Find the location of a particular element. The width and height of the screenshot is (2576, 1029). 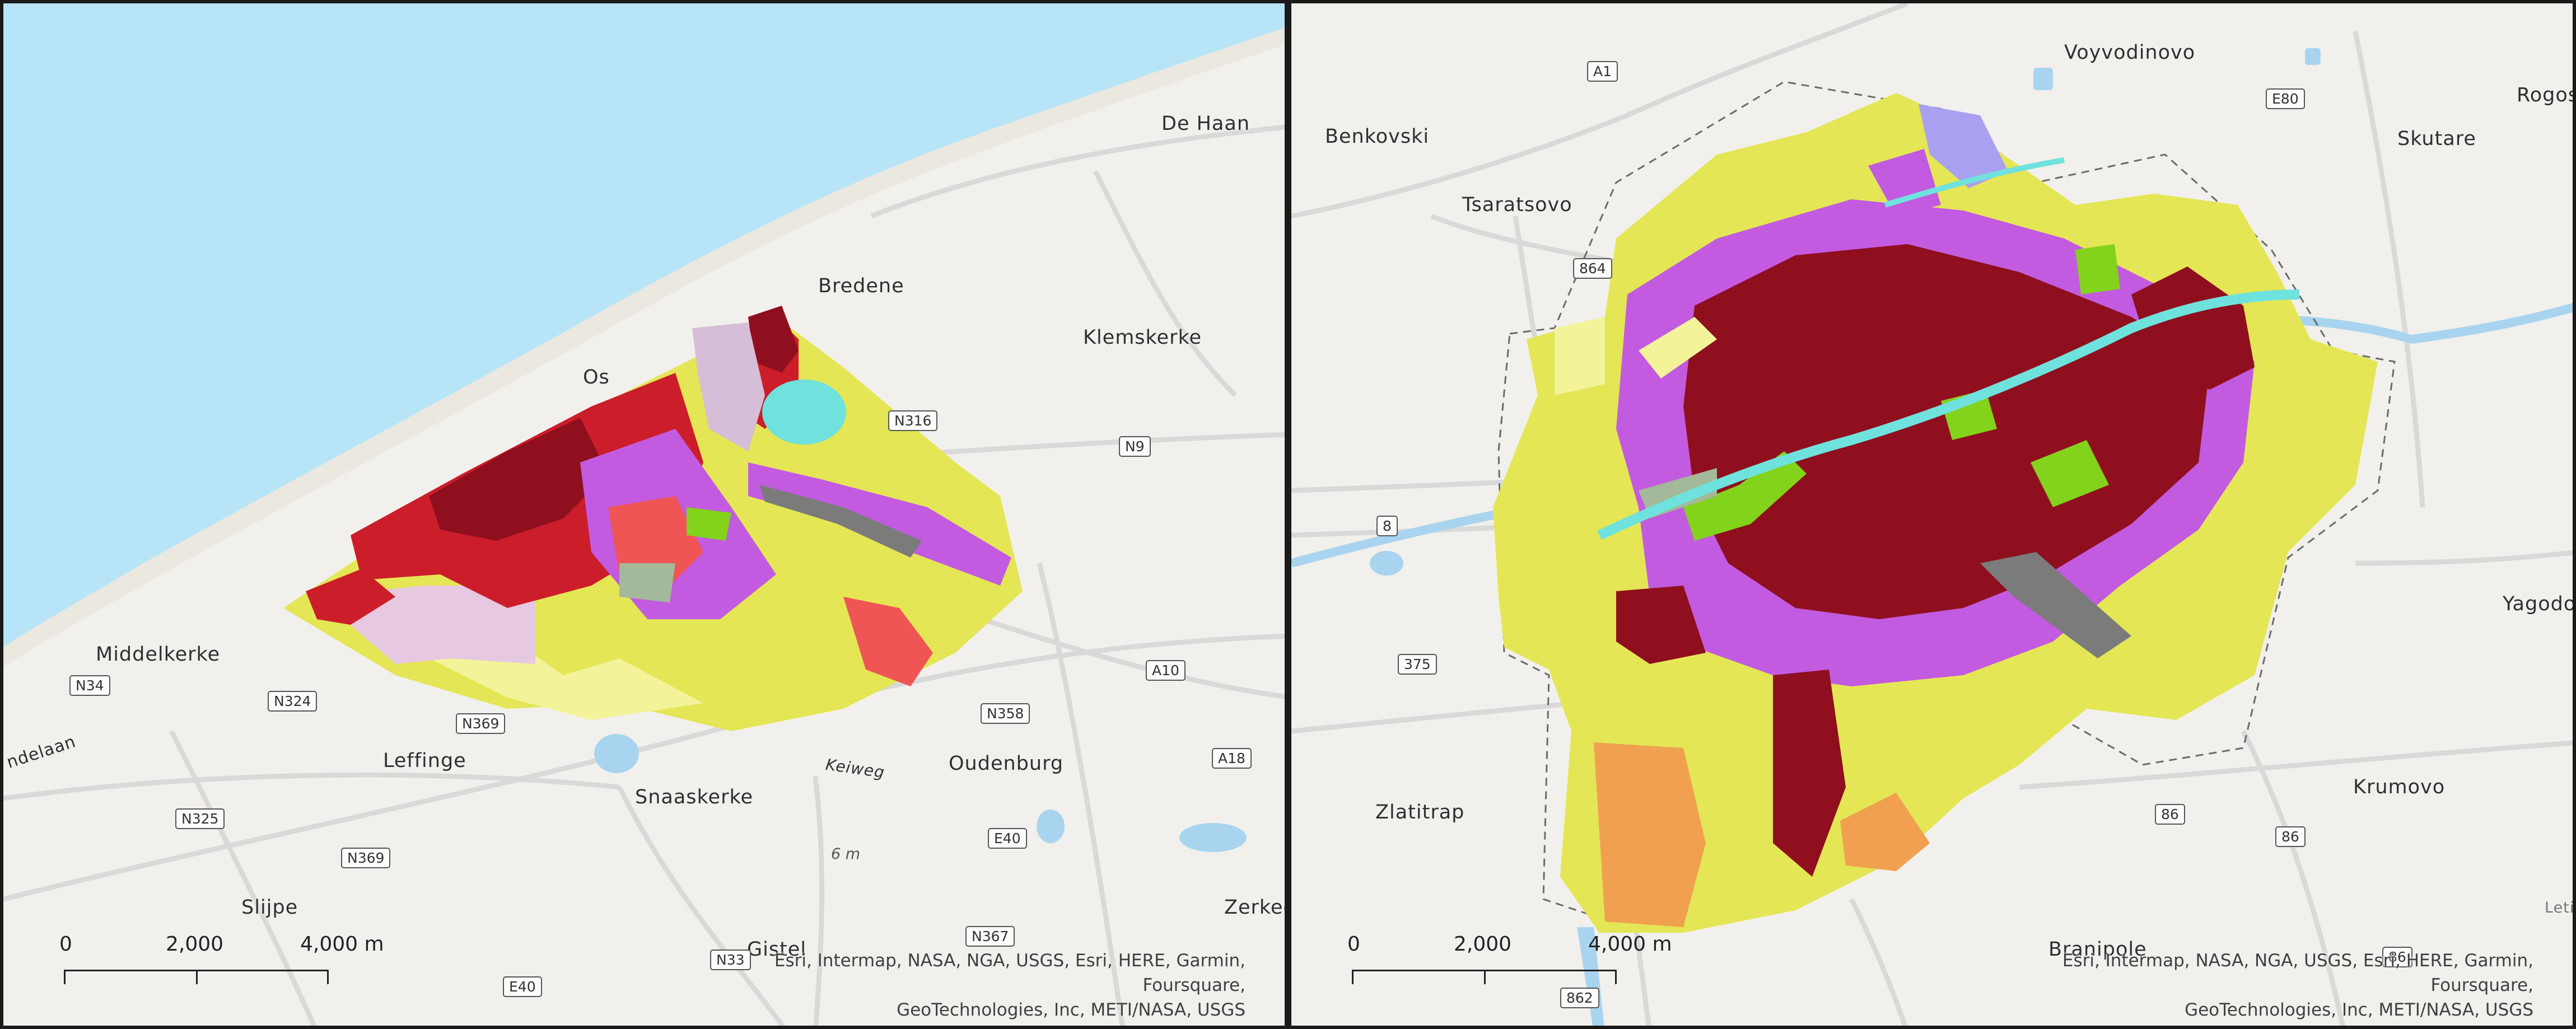

place-label: Middelkerke is located at coordinates (158, 654).